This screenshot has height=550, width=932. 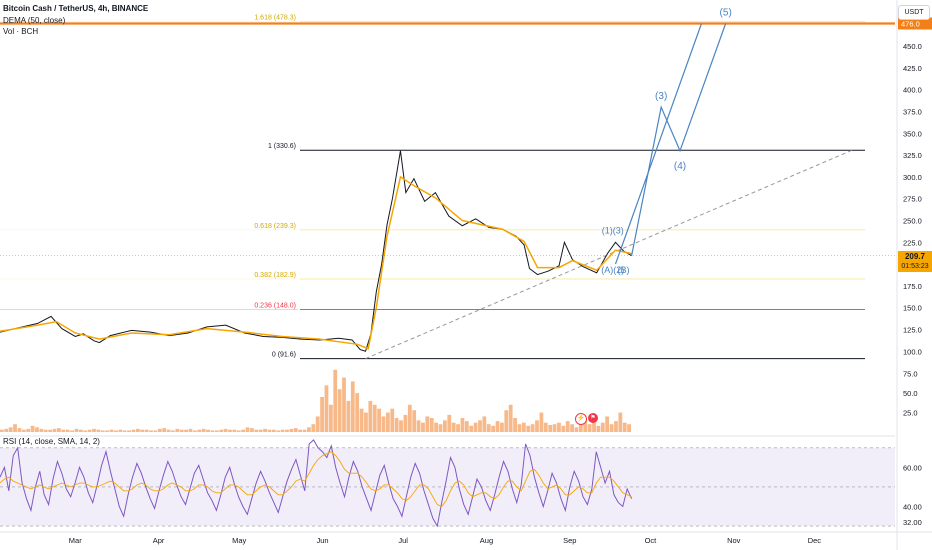 What do you see at coordinates (612, 270) in the screenshot?
I see `wave-label: (A)(2)` at bounding box center [612, 270].